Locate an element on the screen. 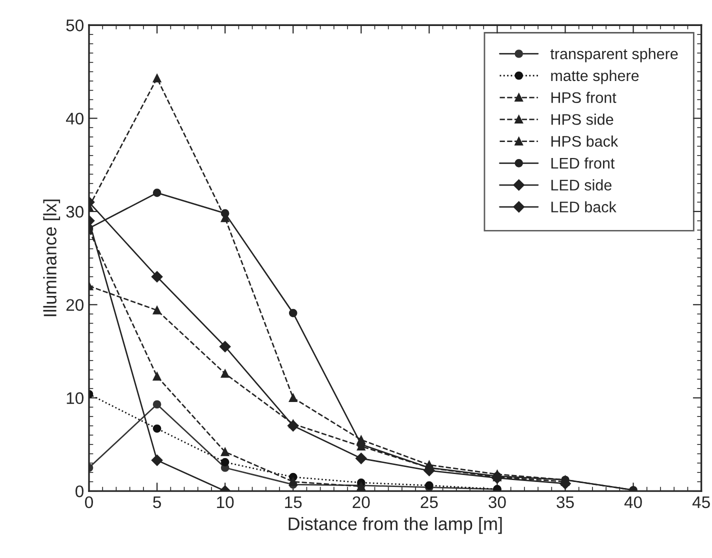 This screenshot has height=558, width=712. x-tick-label: 30 is located at coordinates (497, 502).